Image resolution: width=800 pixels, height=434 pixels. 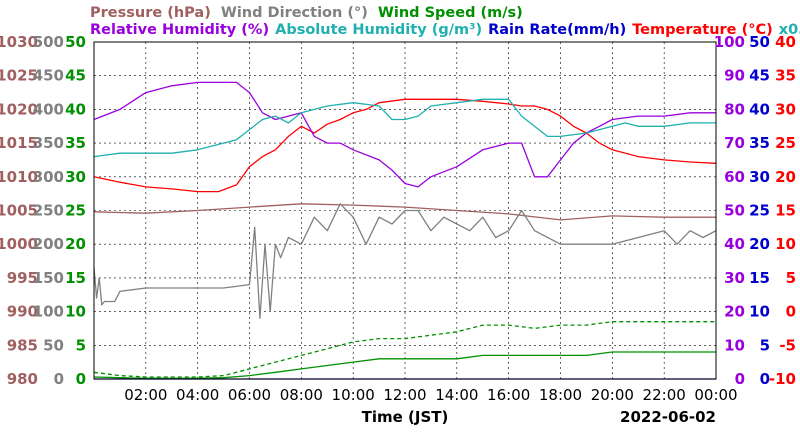 I want to click on left-axis-tick-label: 450, so click(x=48, y=76).